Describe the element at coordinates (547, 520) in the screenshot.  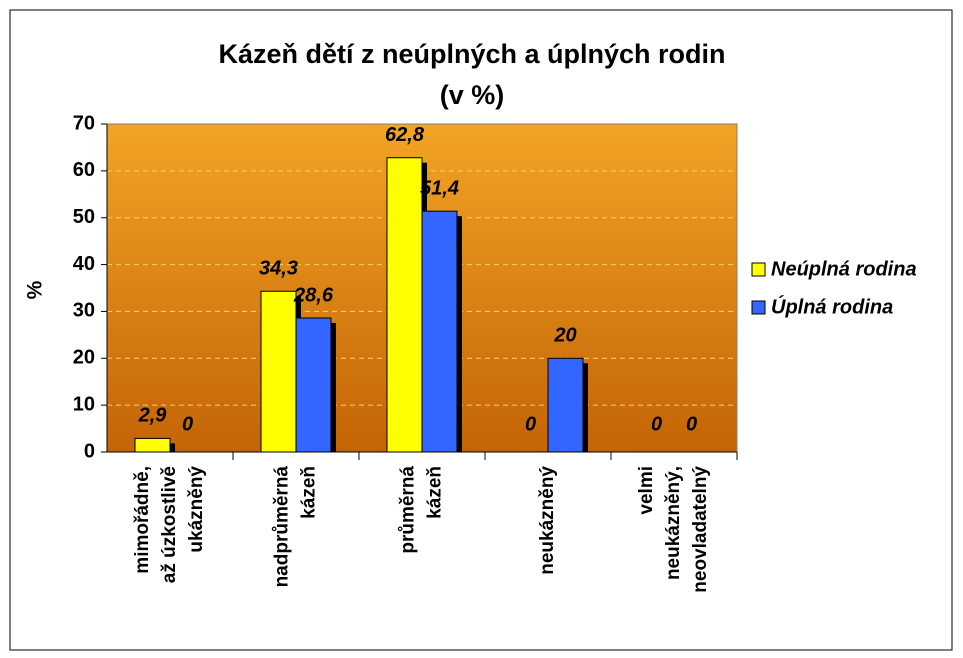
I see `x-tick-label: neukázněný` at that location.